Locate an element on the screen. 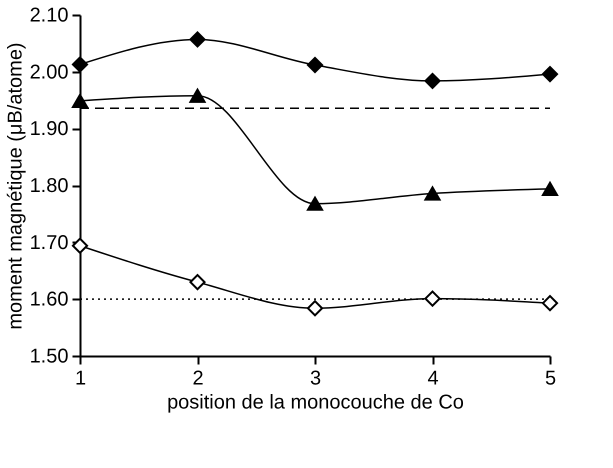  x-tick-label: 5 is located at coordinates (550, 379).